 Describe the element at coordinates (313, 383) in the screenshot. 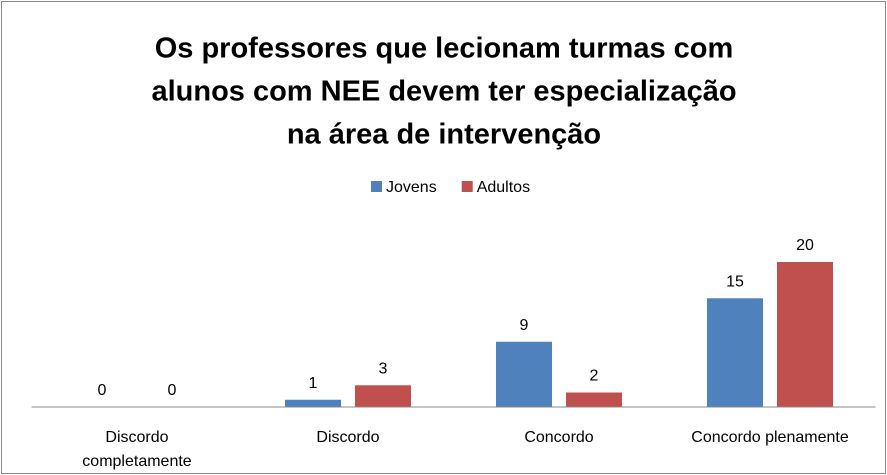

I see `data-label: 1` at that location.